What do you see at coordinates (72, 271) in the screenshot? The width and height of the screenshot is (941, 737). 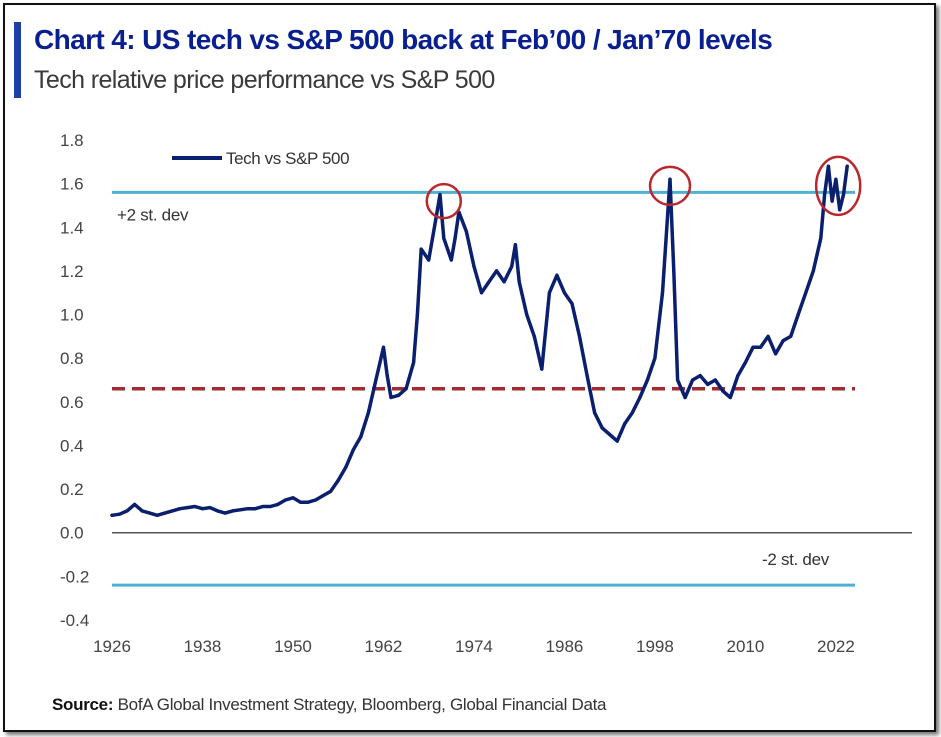 I see `y-tick-label: 1.2` at bounding box center [72, 271].